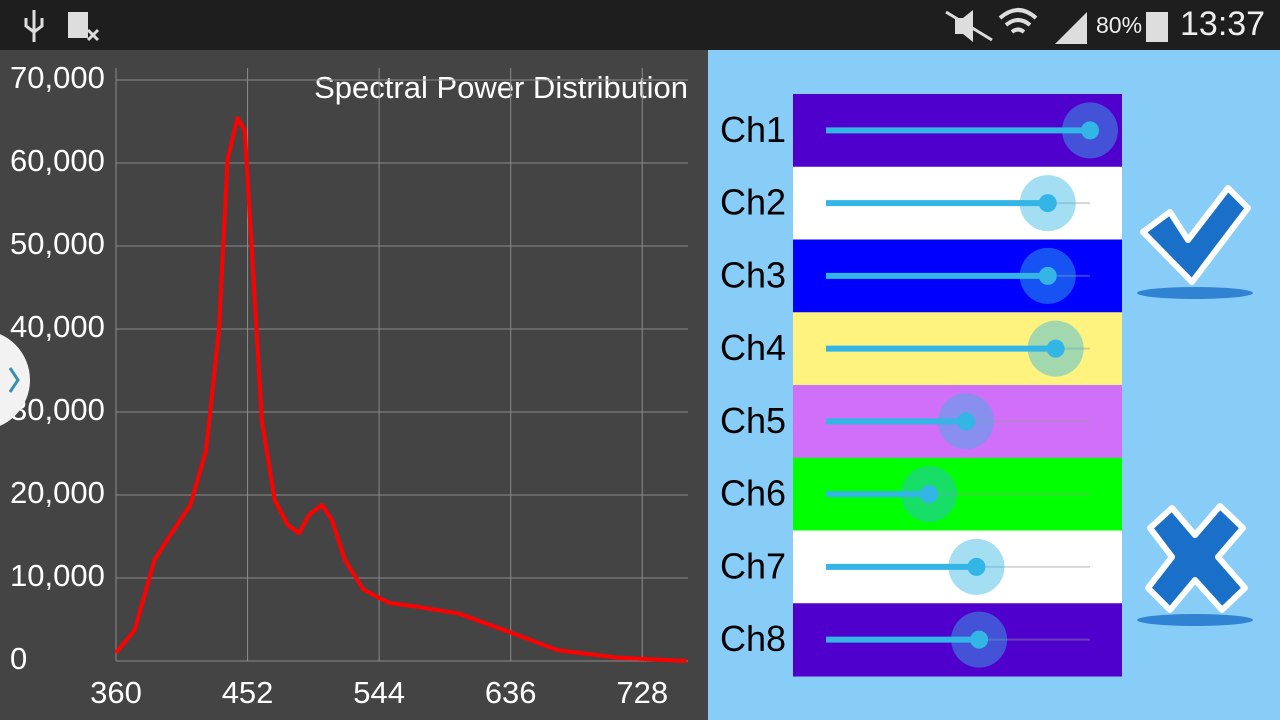 The image size is (1280, 720). What do you see at coordinates (57, 492) in the screenshot?
I see `y-tick-label: 20,000` at bounding box center [57, 492].